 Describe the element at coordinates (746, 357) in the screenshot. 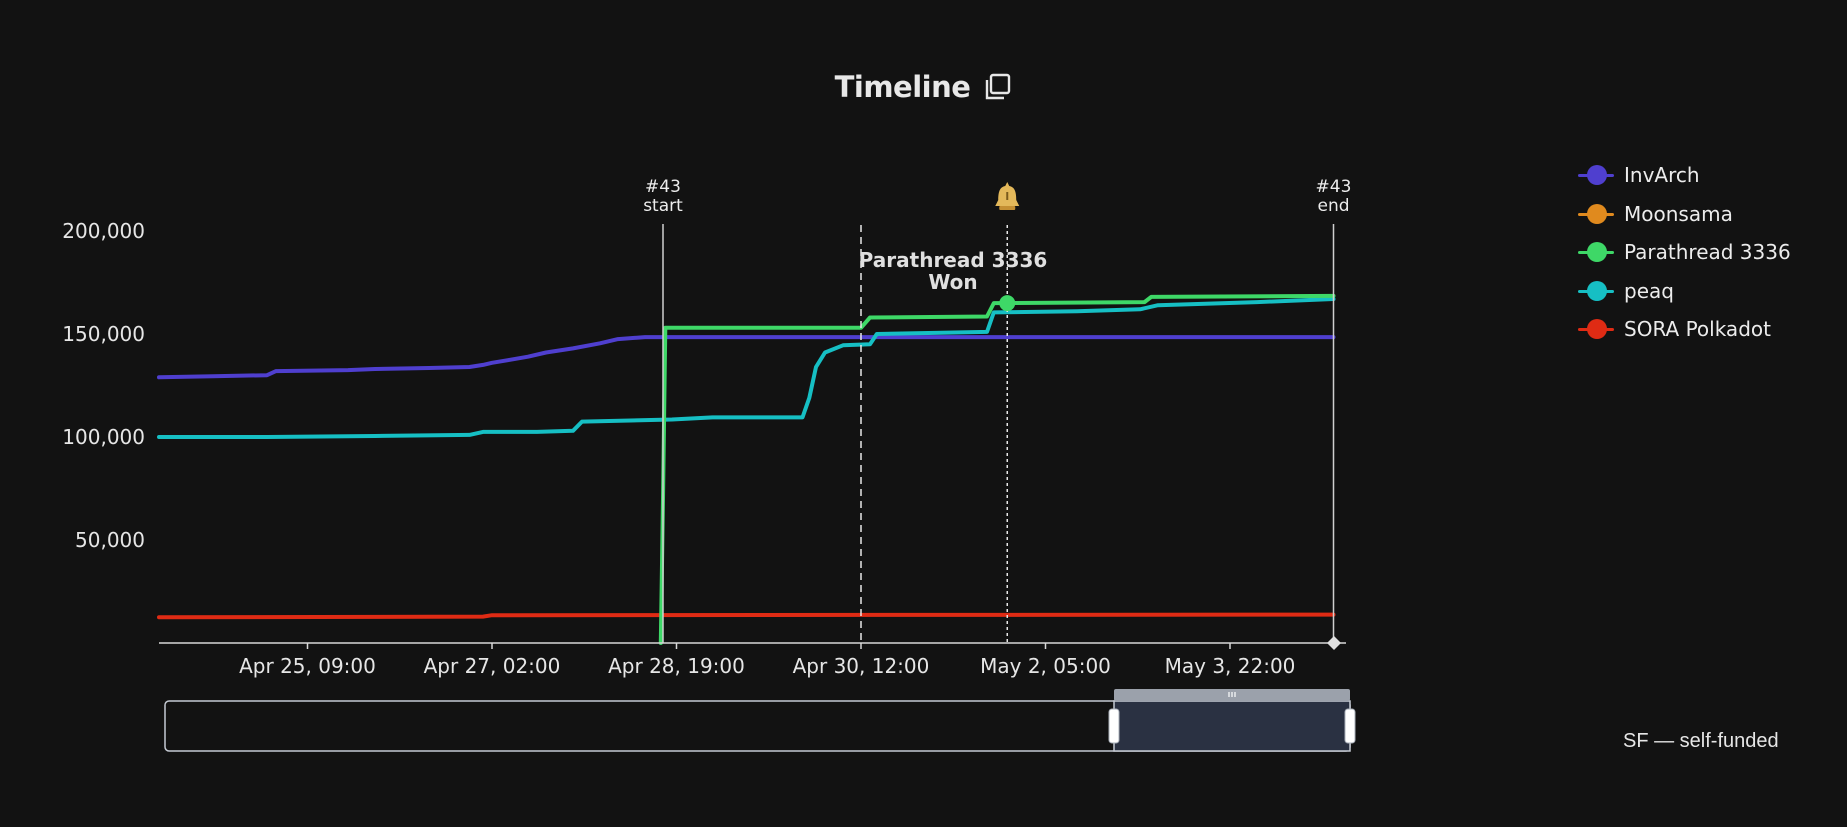

I see `series-line-invarch` at that location.